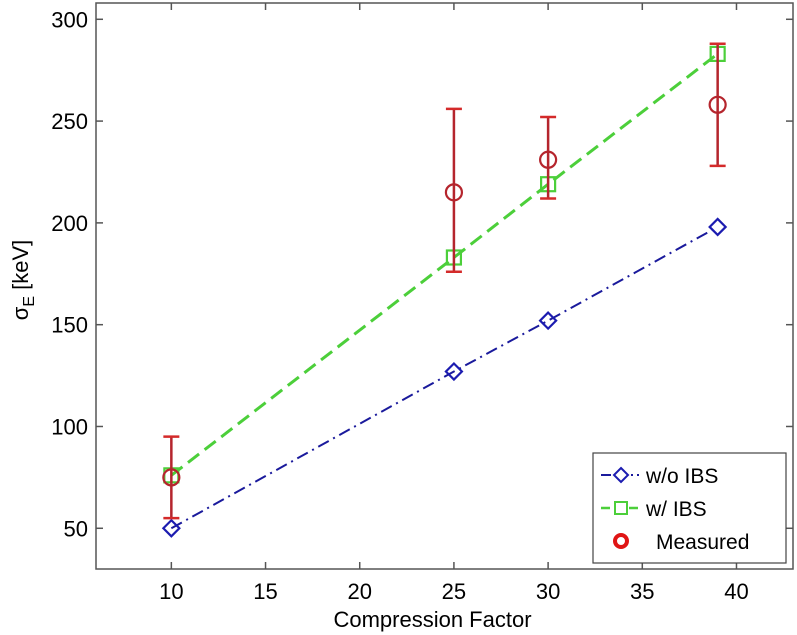 The image size is (797, 635). Describe the element at coordinates (702, 542) in the screenshot. I see `legend-label: Measured` at that location.